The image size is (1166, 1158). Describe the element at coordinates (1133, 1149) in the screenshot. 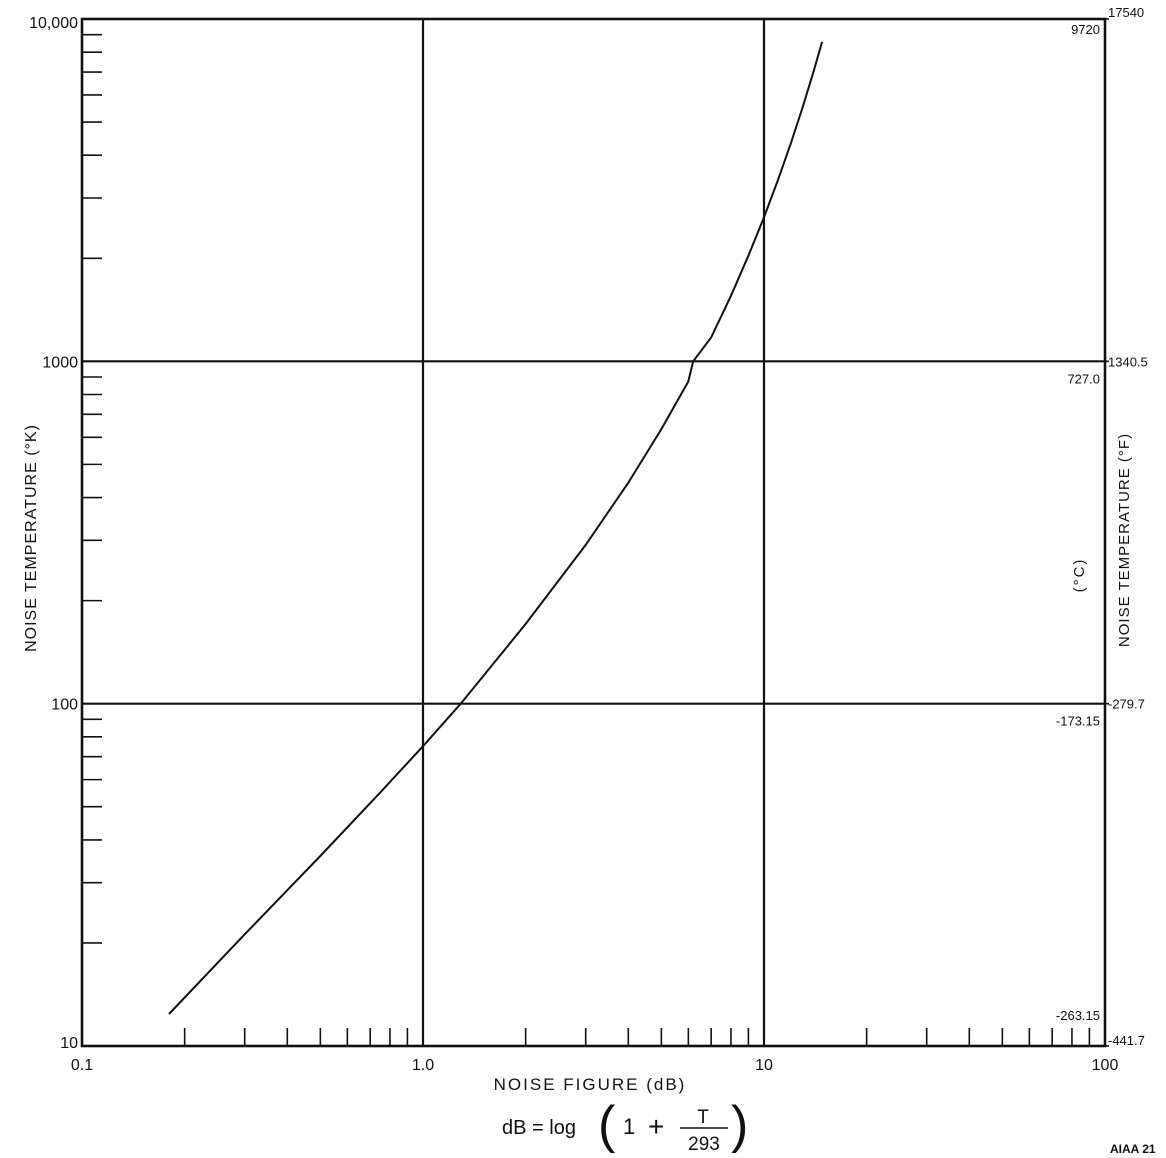

I see `figure-id: AIAA 21` at that location.